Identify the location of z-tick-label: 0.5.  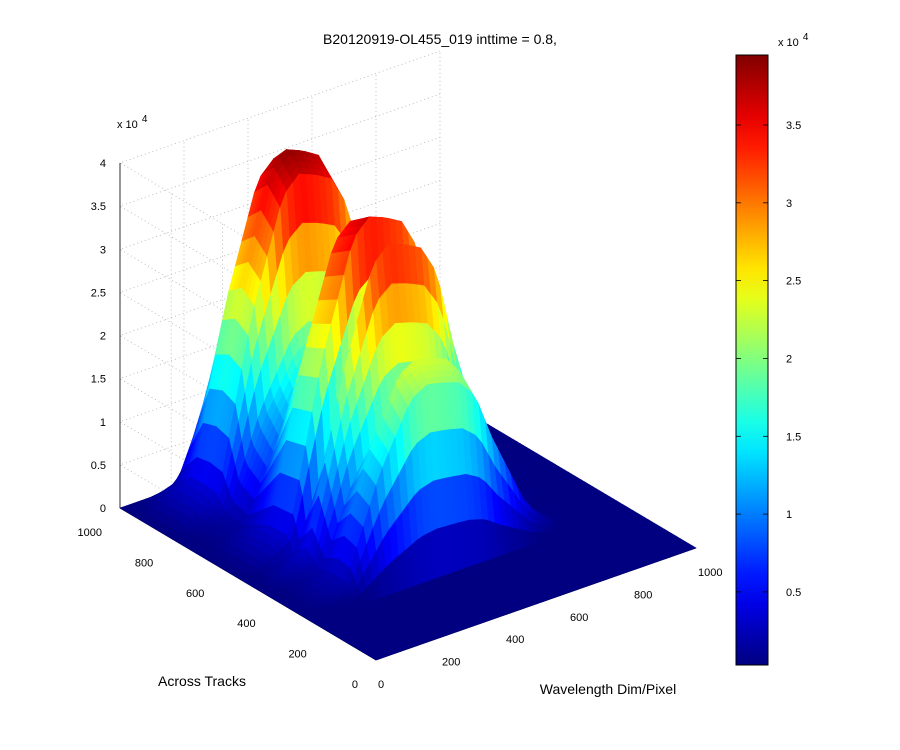
(98, 466).